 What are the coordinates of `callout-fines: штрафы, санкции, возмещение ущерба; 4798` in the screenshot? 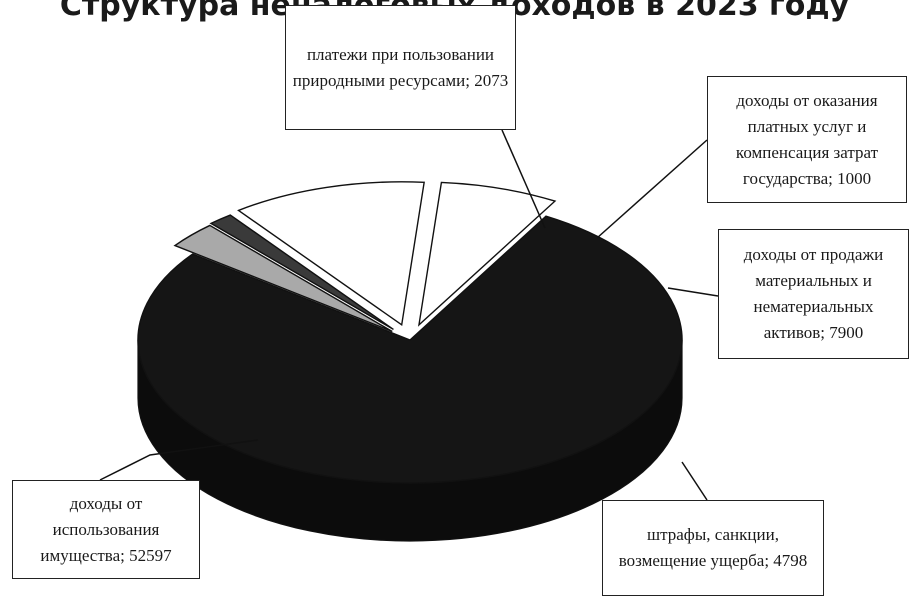 It's located at (713, 548).